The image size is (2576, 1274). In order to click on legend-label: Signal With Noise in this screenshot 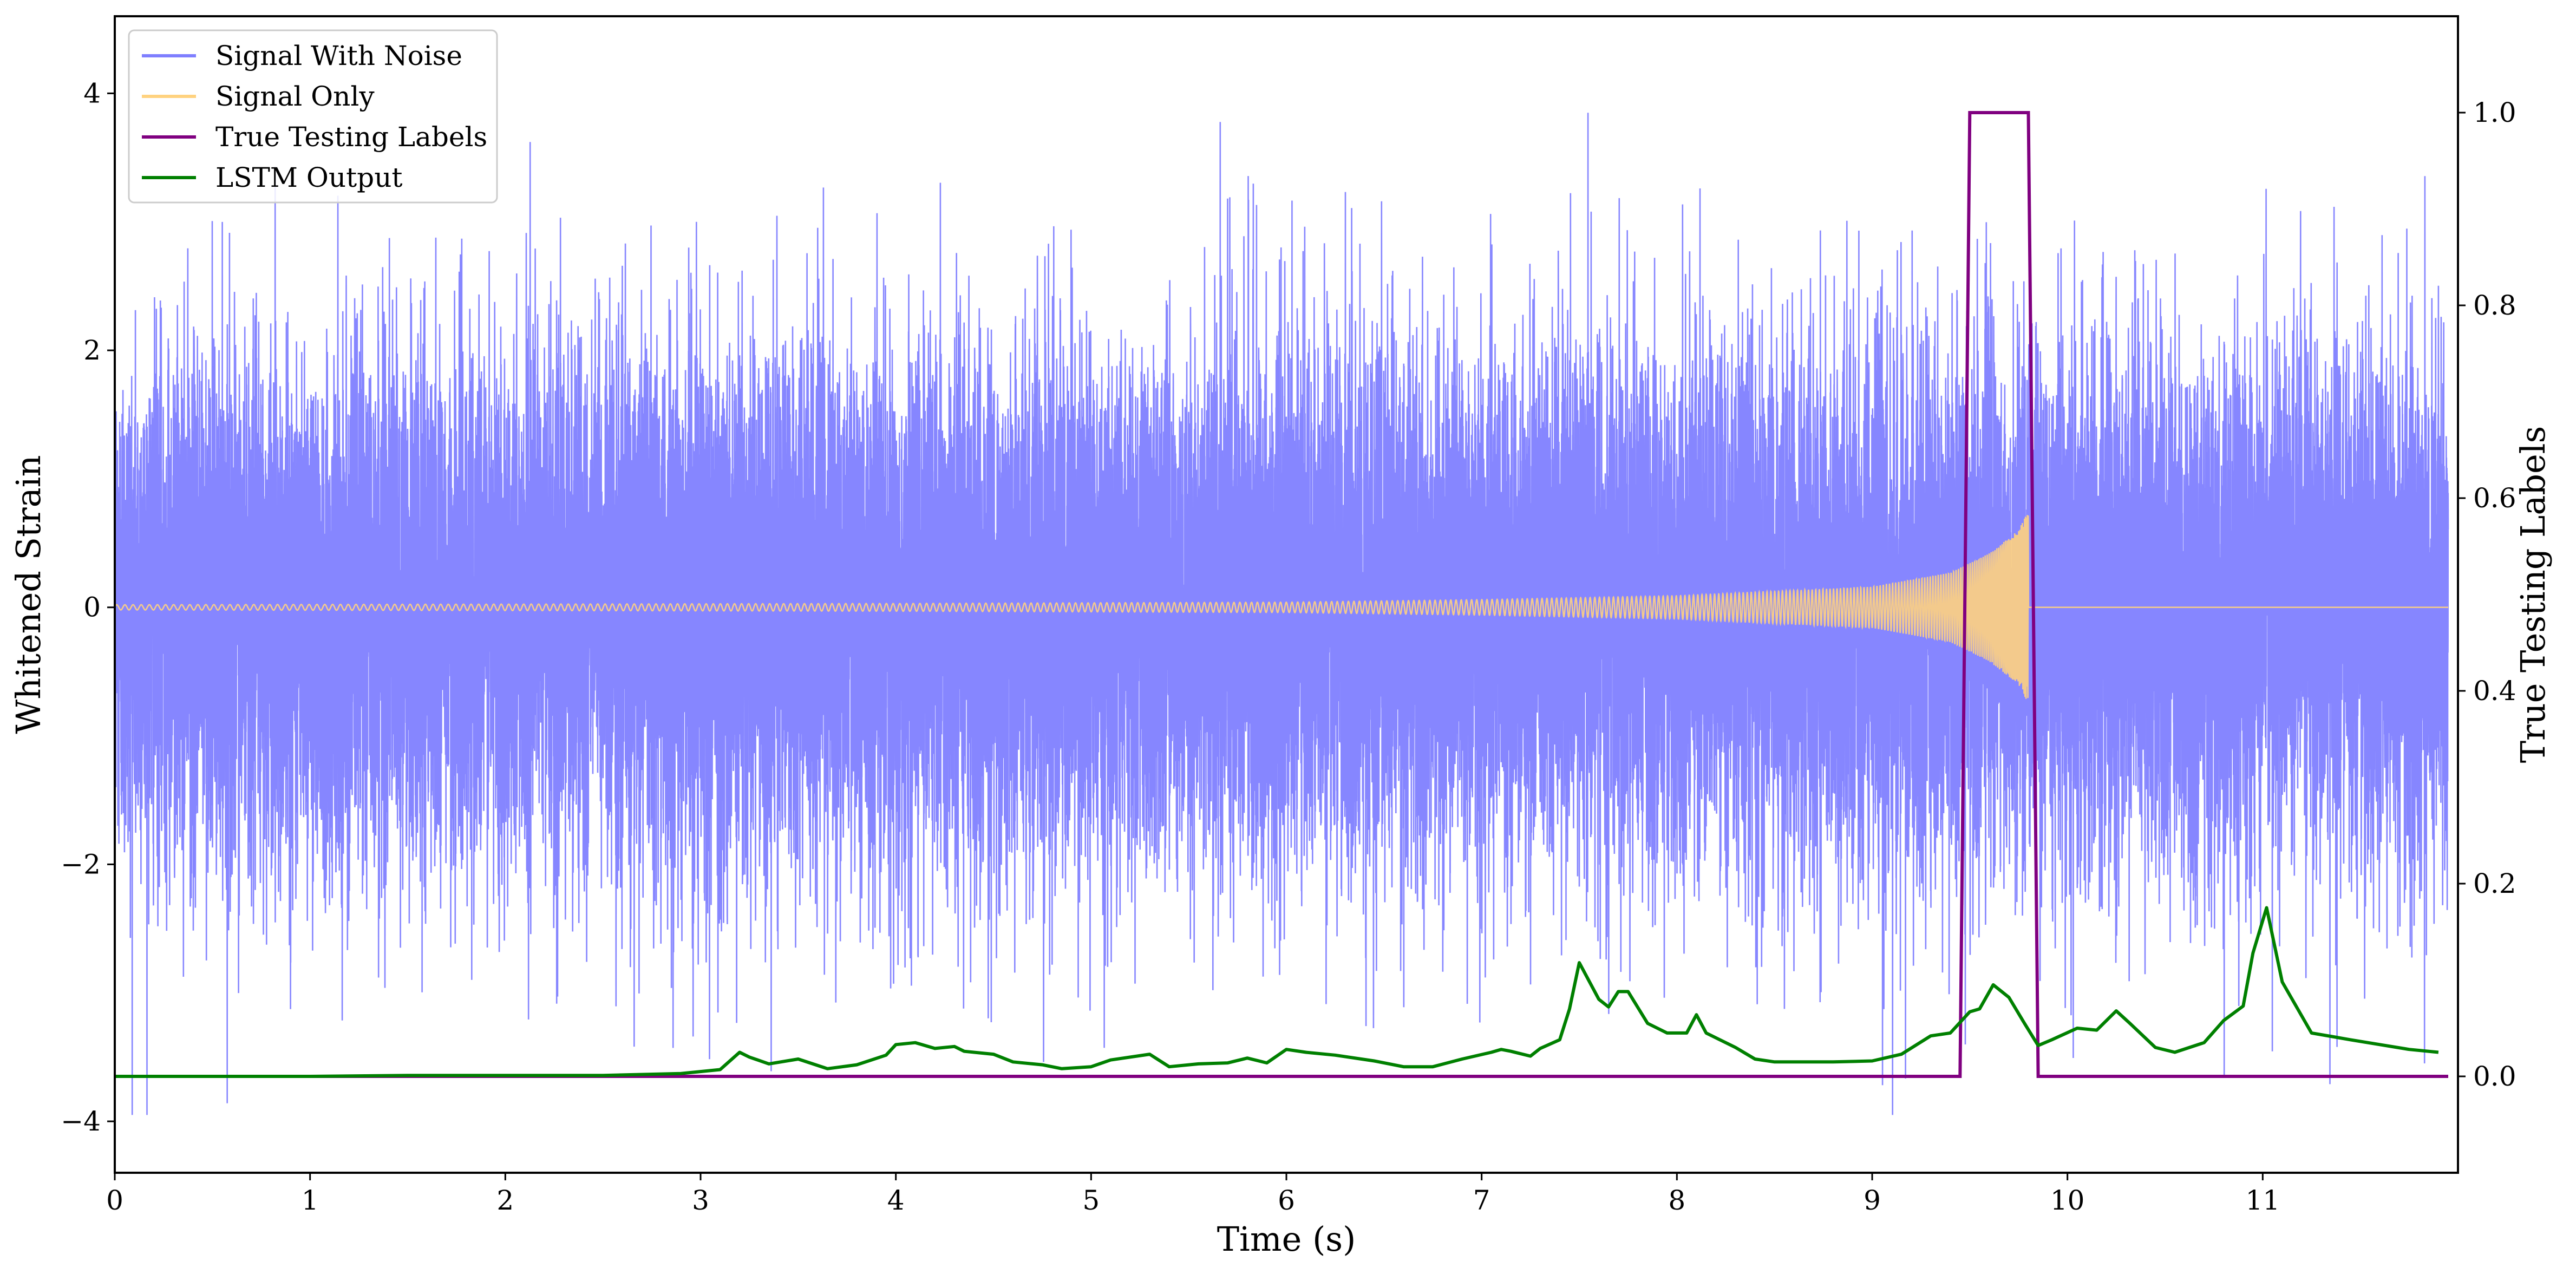, I will do `click(338, 55)`.